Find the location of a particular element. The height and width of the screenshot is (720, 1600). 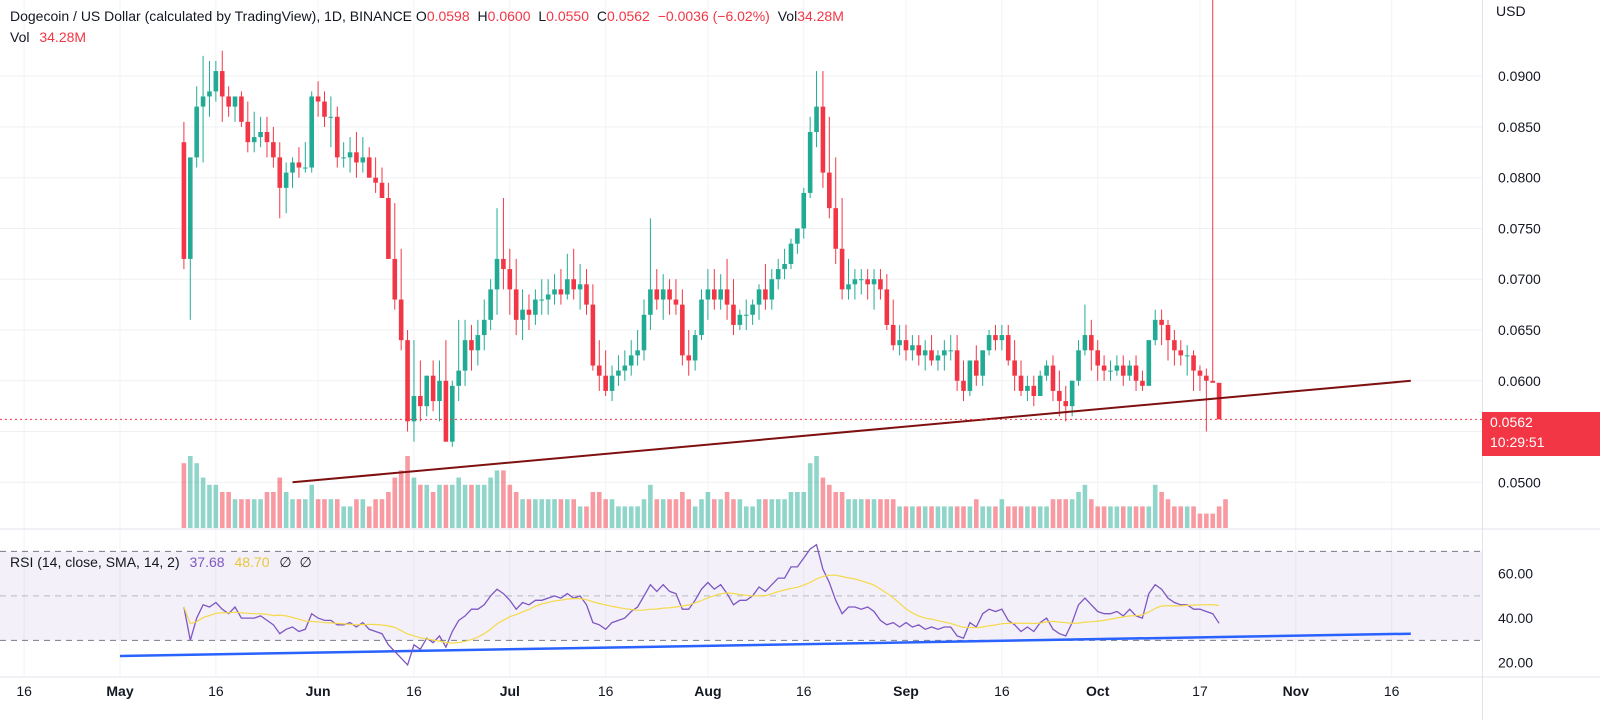

rsi-legend-sma: 48.70 is located at coordinates (252, 562).